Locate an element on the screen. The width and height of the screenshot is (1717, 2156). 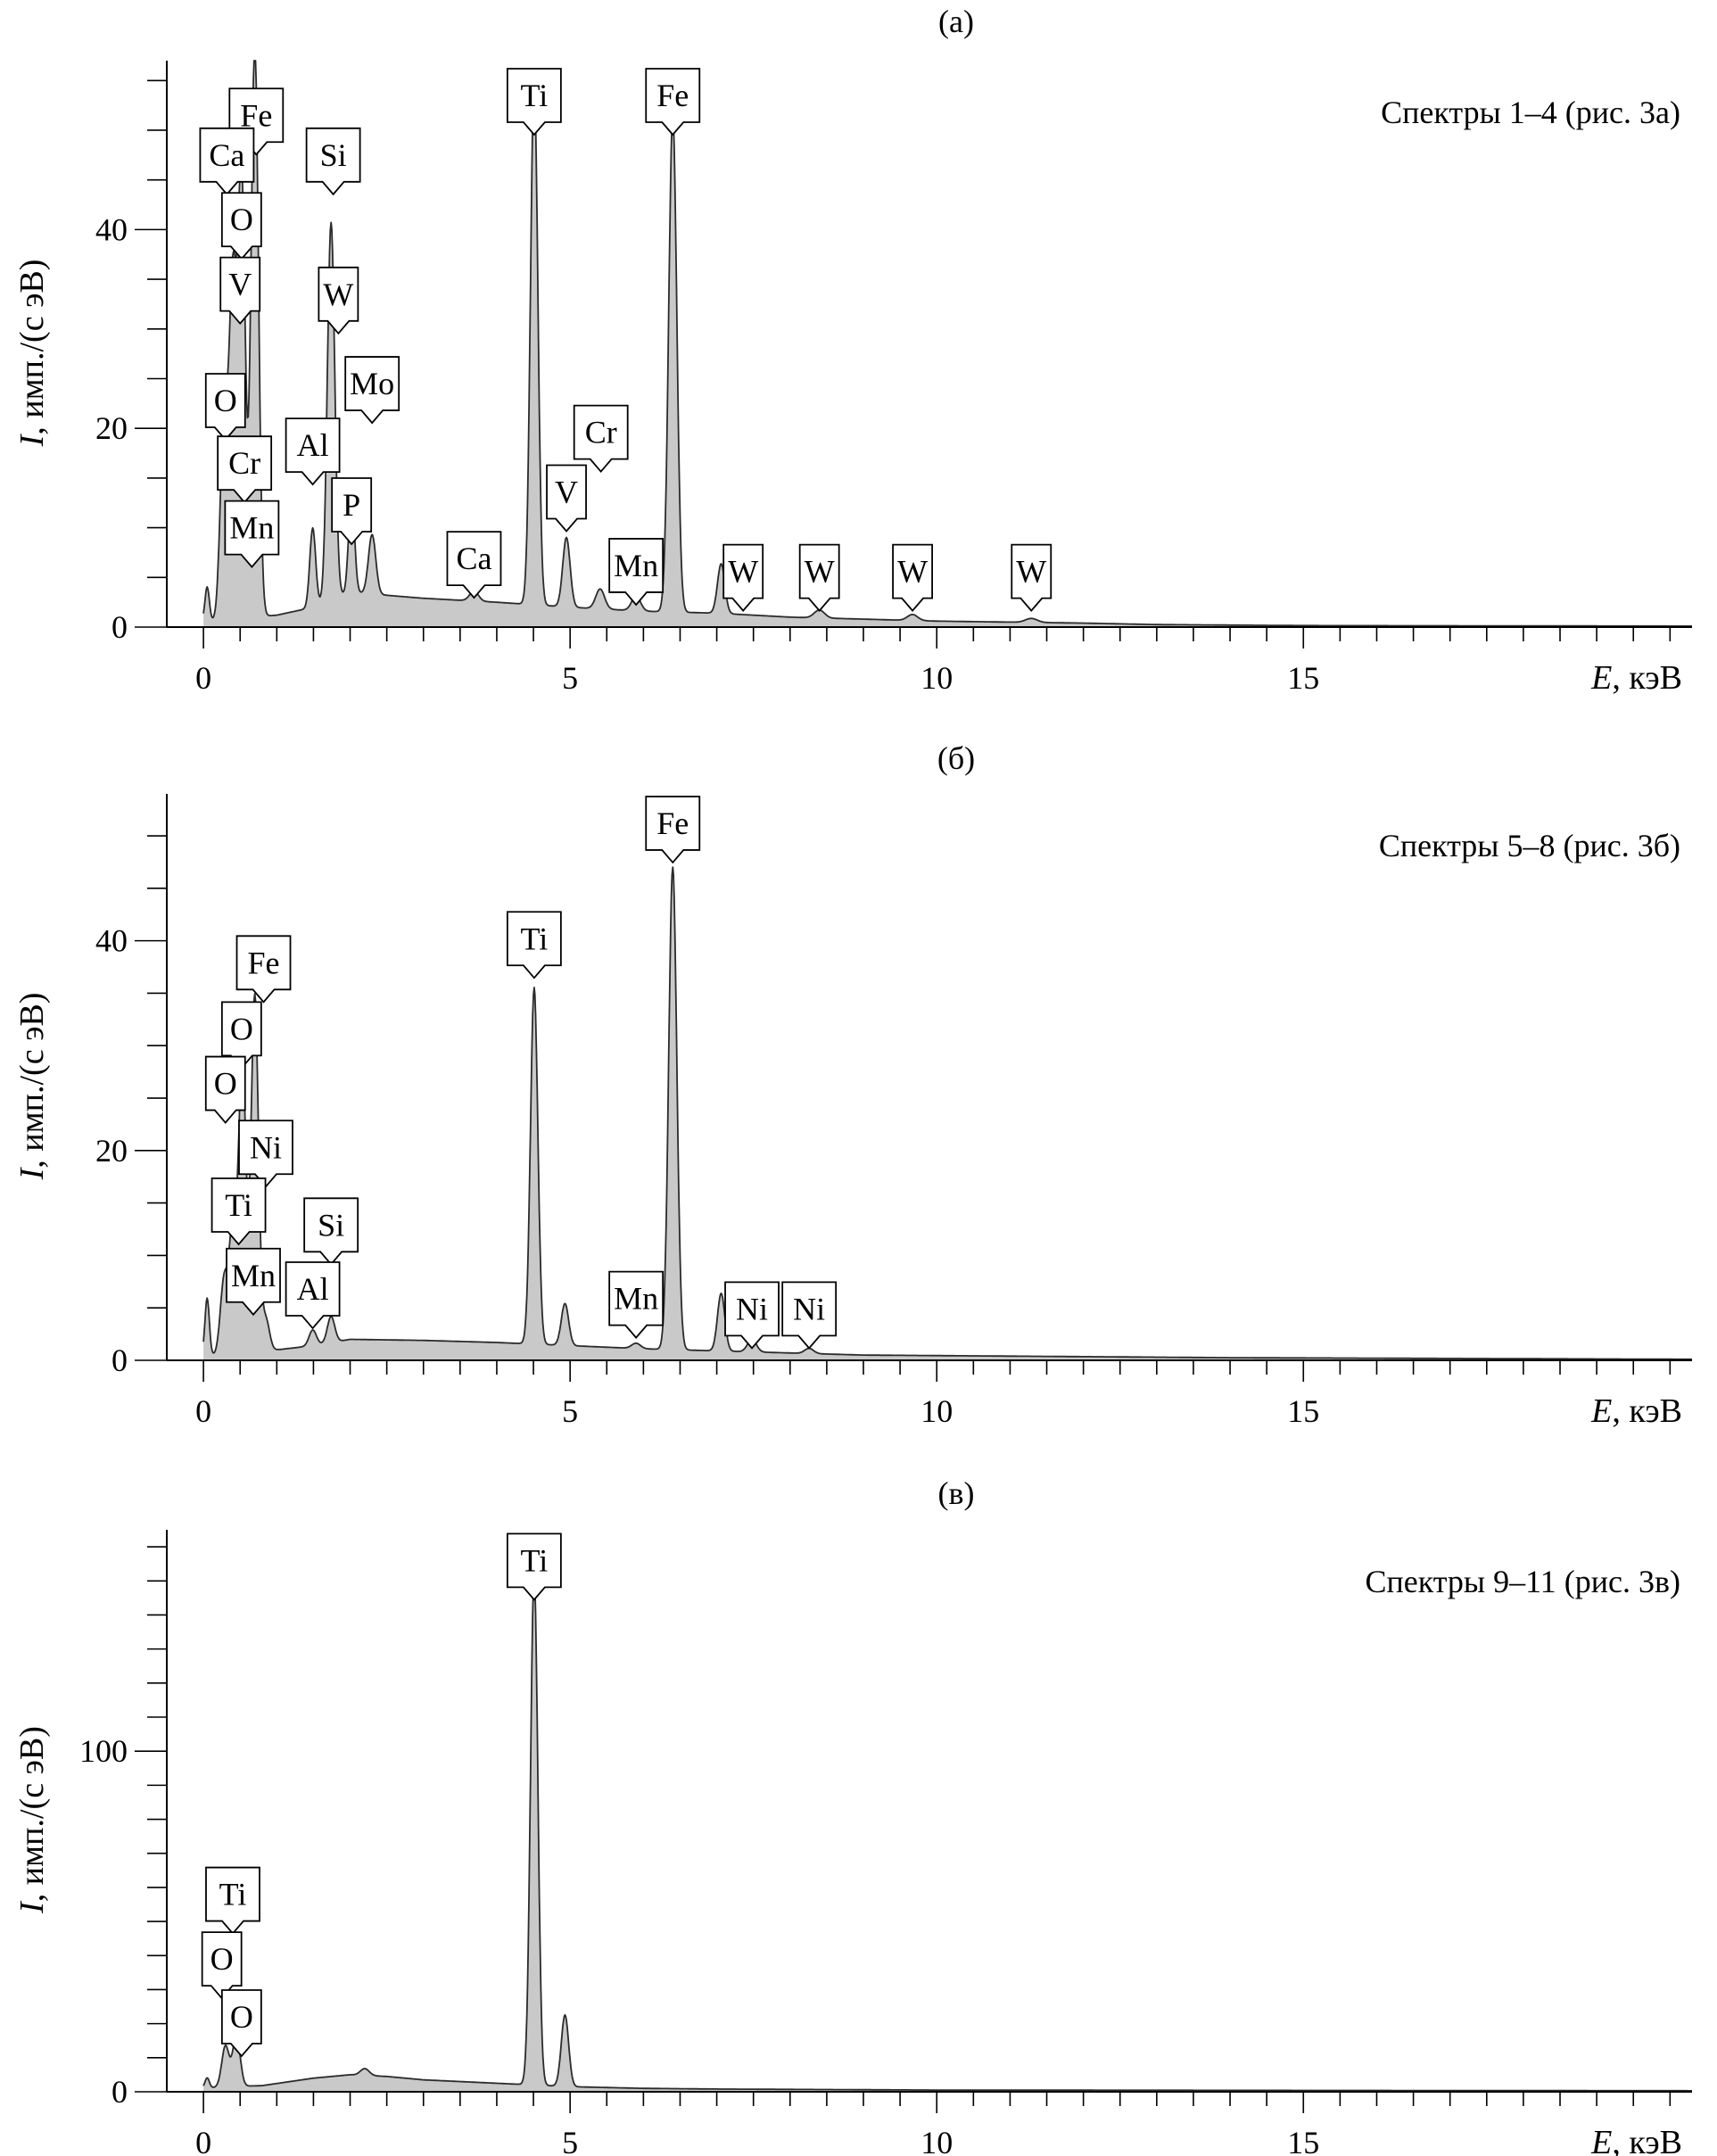
y-axis-label: I, имп./(с эВ) is located at coordinates (32, 354).